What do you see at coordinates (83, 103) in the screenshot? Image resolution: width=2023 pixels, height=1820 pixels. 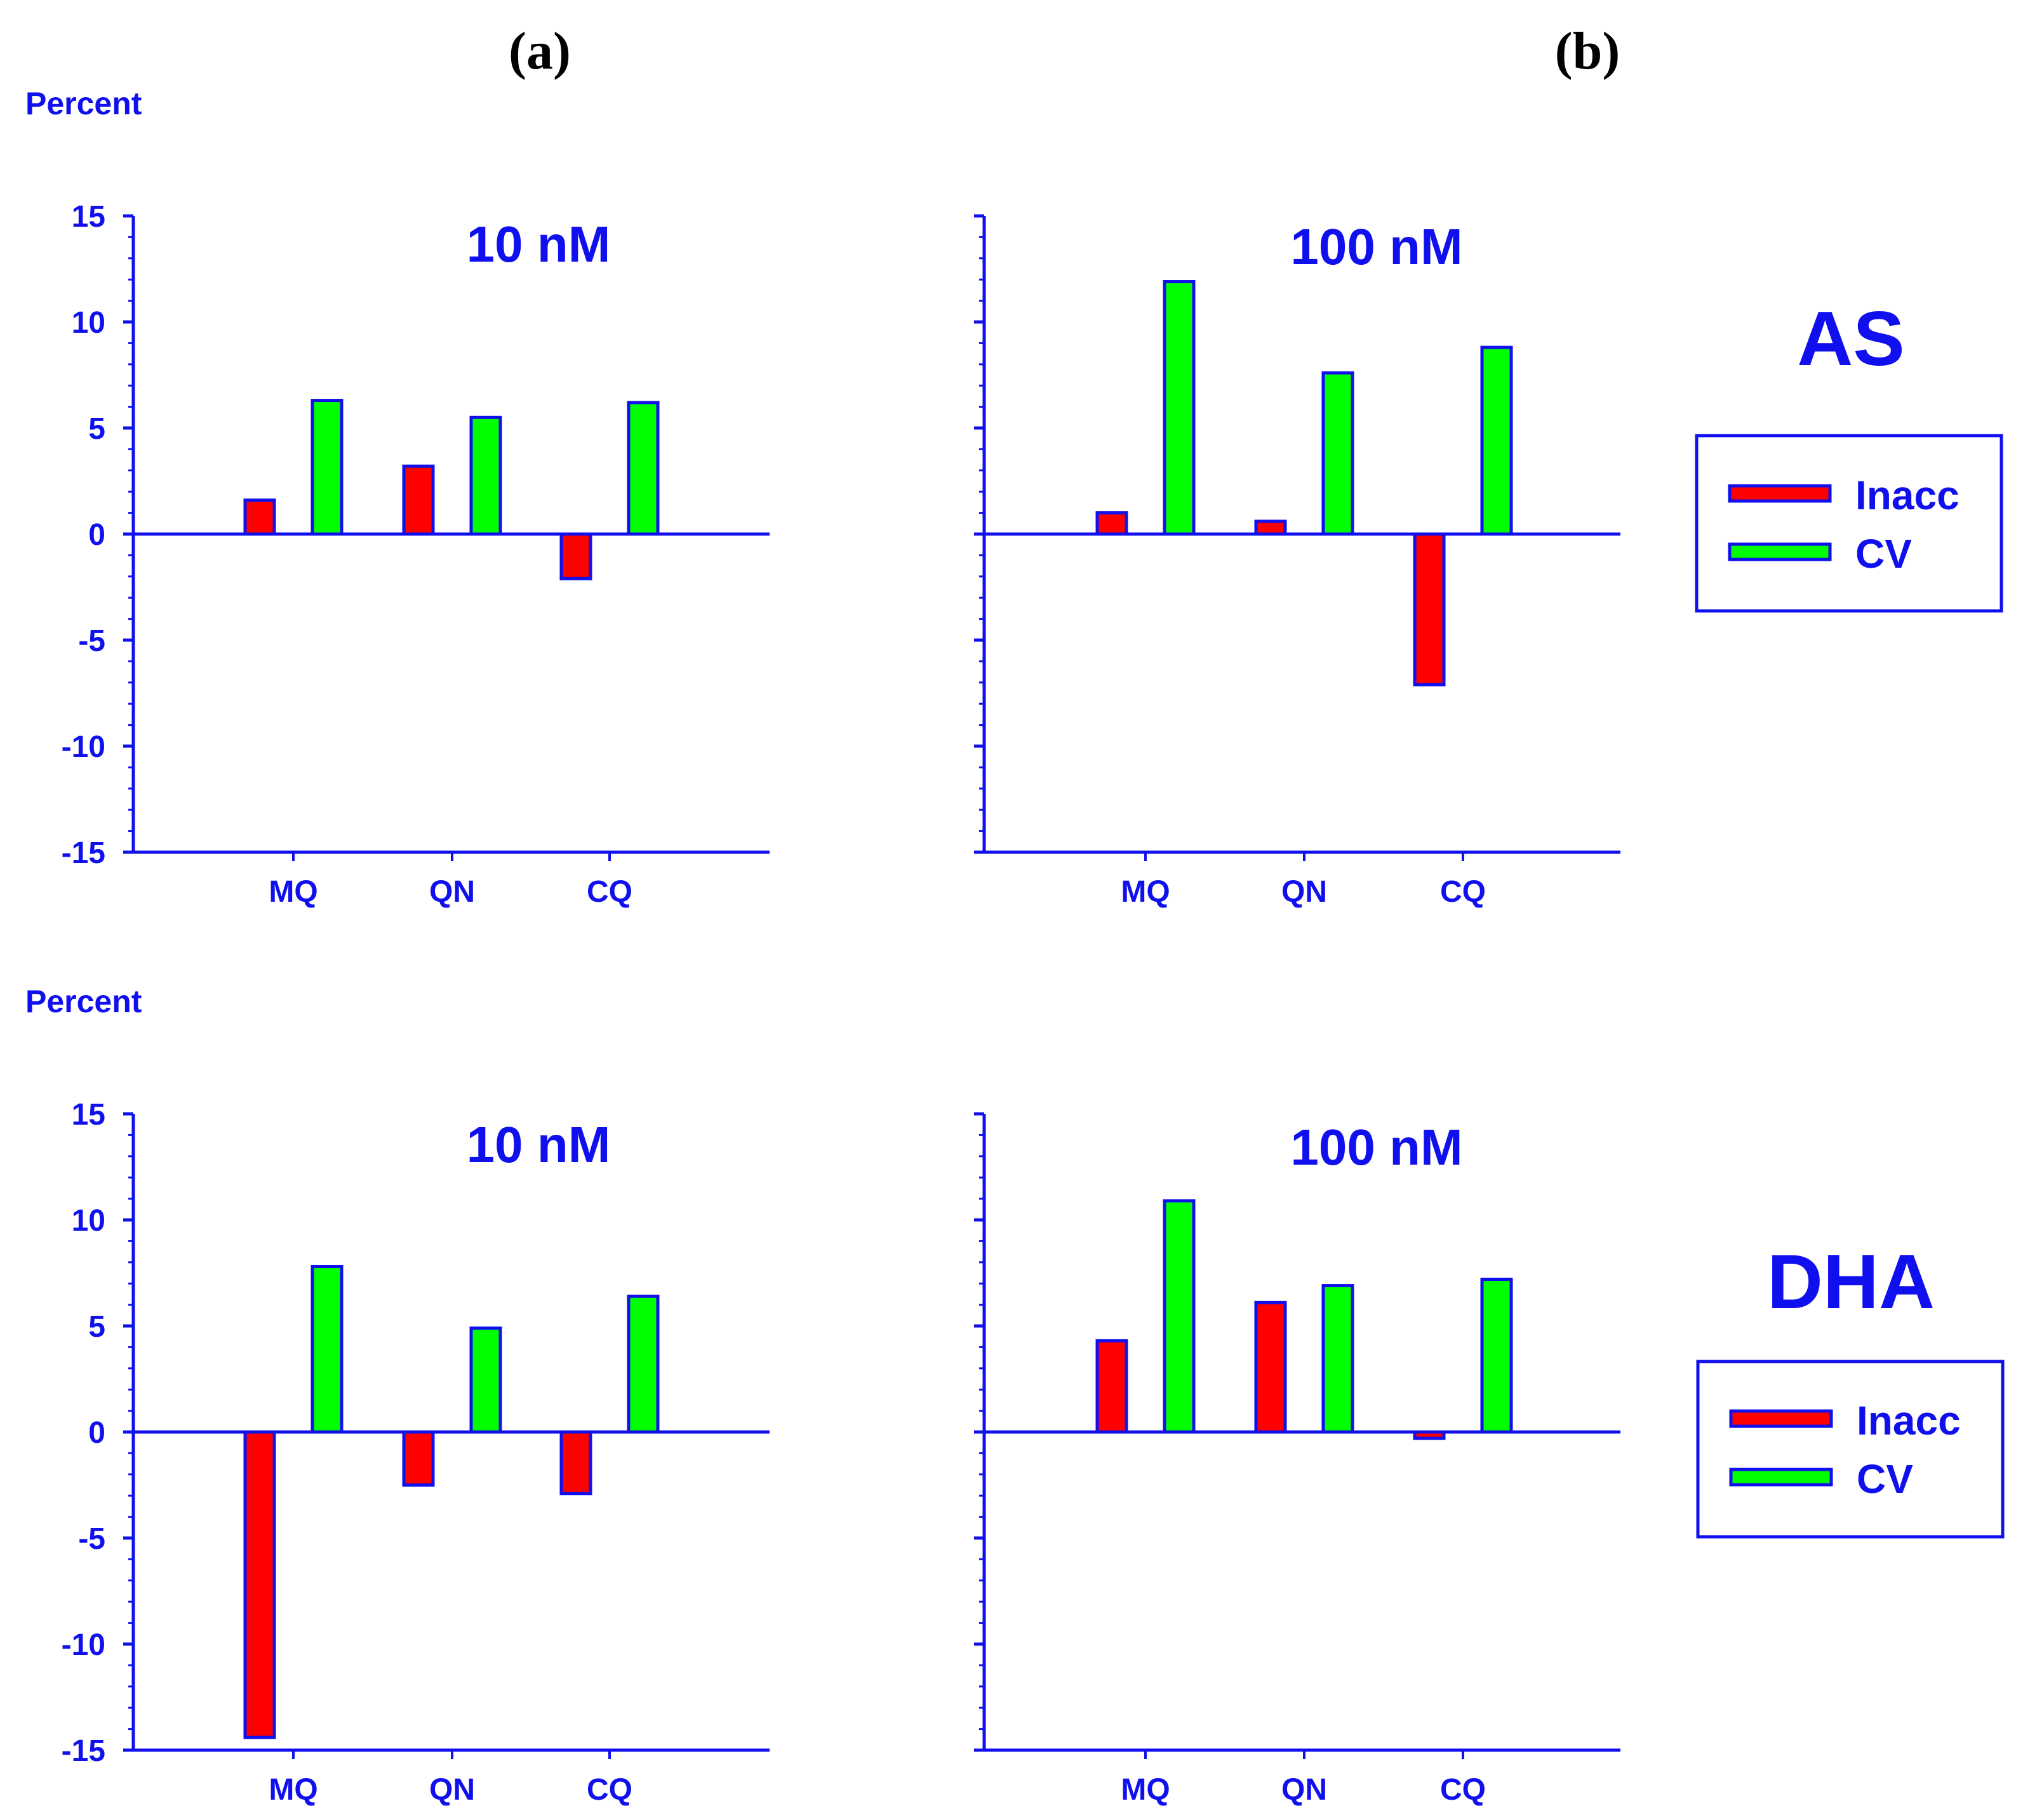 I see `y-axis-label-top: Percent` at bounding box center [83, 103].